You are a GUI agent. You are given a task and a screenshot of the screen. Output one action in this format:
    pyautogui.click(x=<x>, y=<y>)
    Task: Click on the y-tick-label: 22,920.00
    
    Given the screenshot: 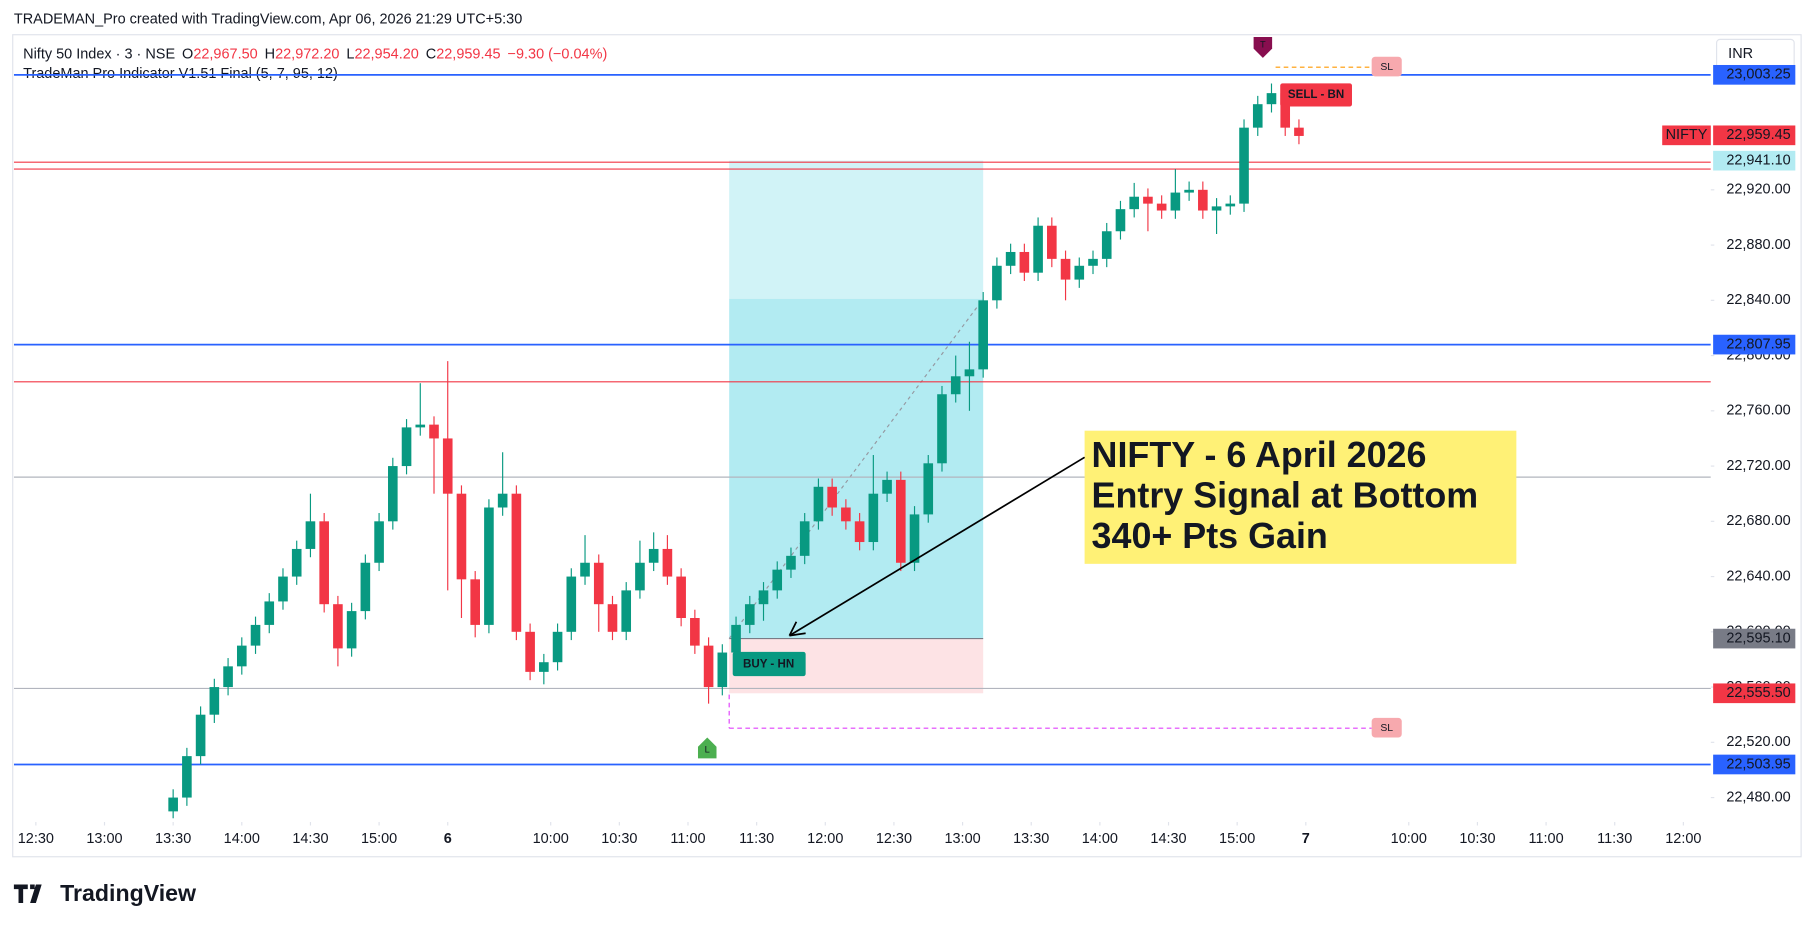 What is the action you would take?
    pyautogui.click(x=1758, y=190)
    